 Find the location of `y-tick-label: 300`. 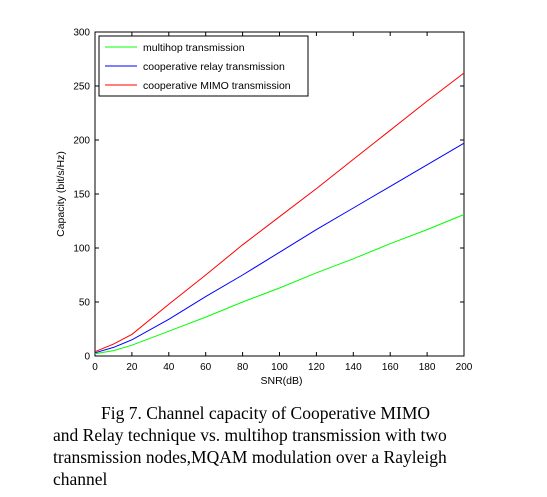

y-tick-label: 300 is located at coordinates (81, 33).